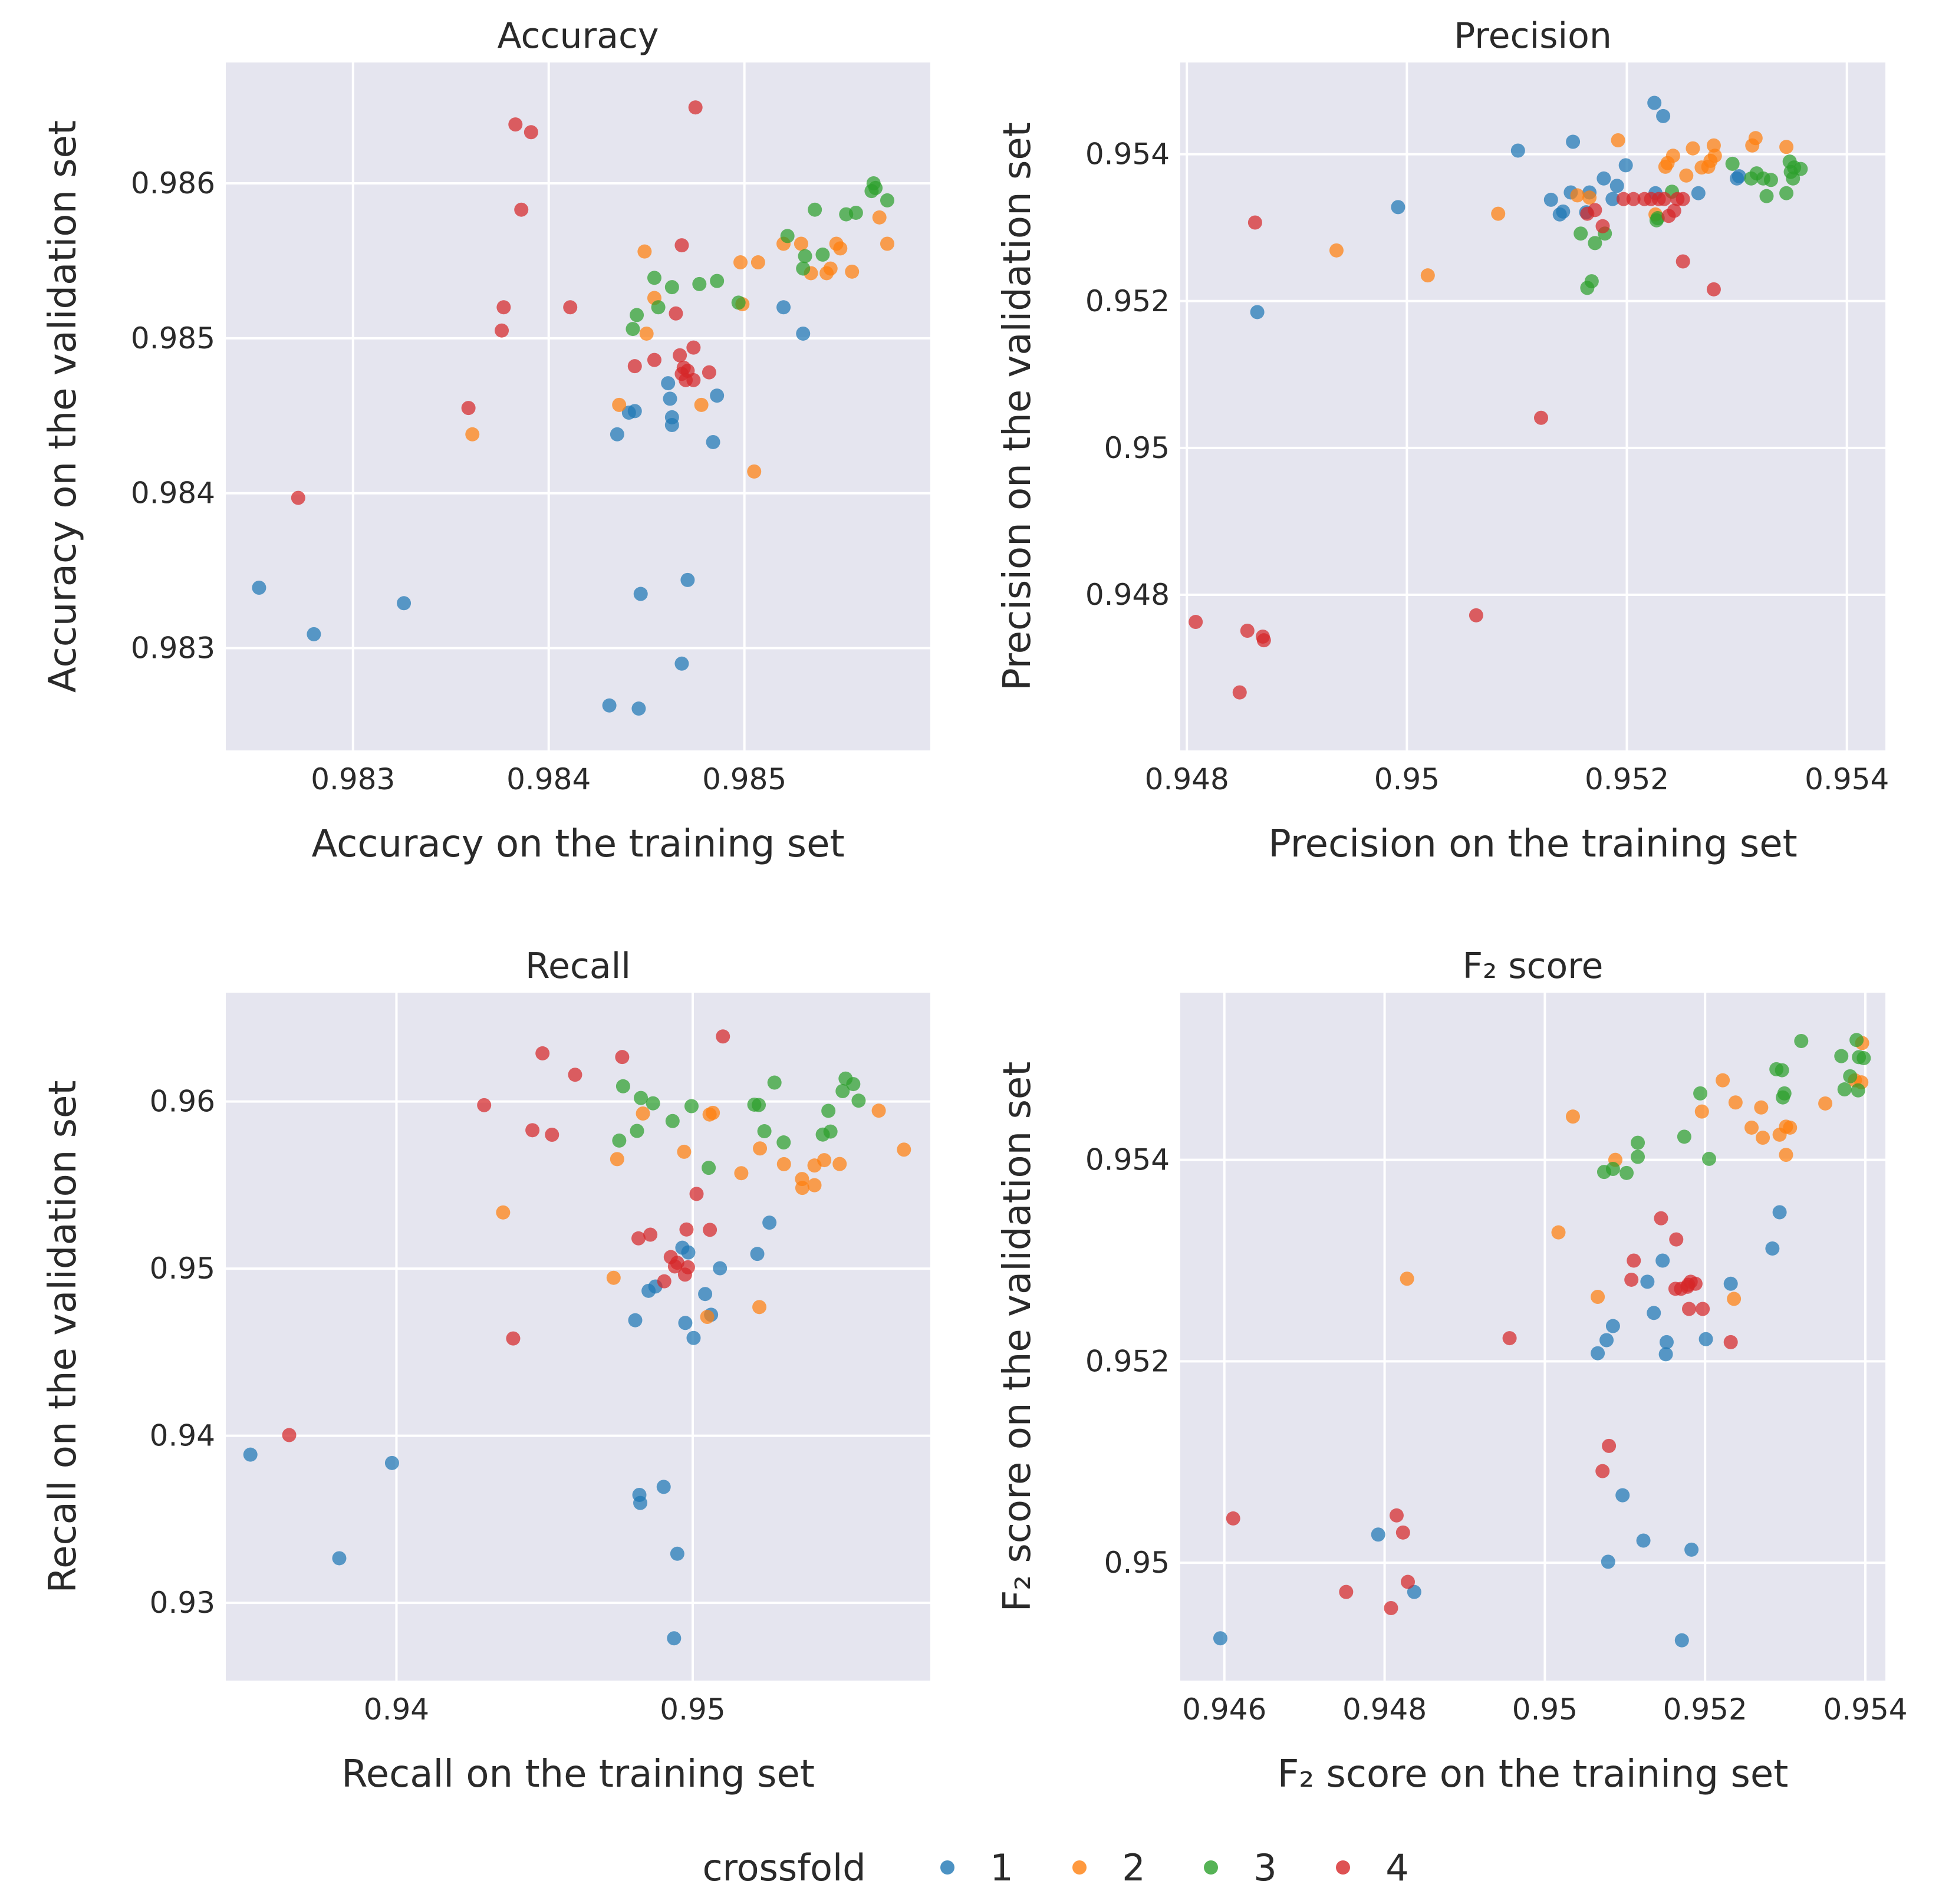  Describe the element at coordinates (173, 338) in the screenshot. I see `y-tick-label: 0.985` at that location.